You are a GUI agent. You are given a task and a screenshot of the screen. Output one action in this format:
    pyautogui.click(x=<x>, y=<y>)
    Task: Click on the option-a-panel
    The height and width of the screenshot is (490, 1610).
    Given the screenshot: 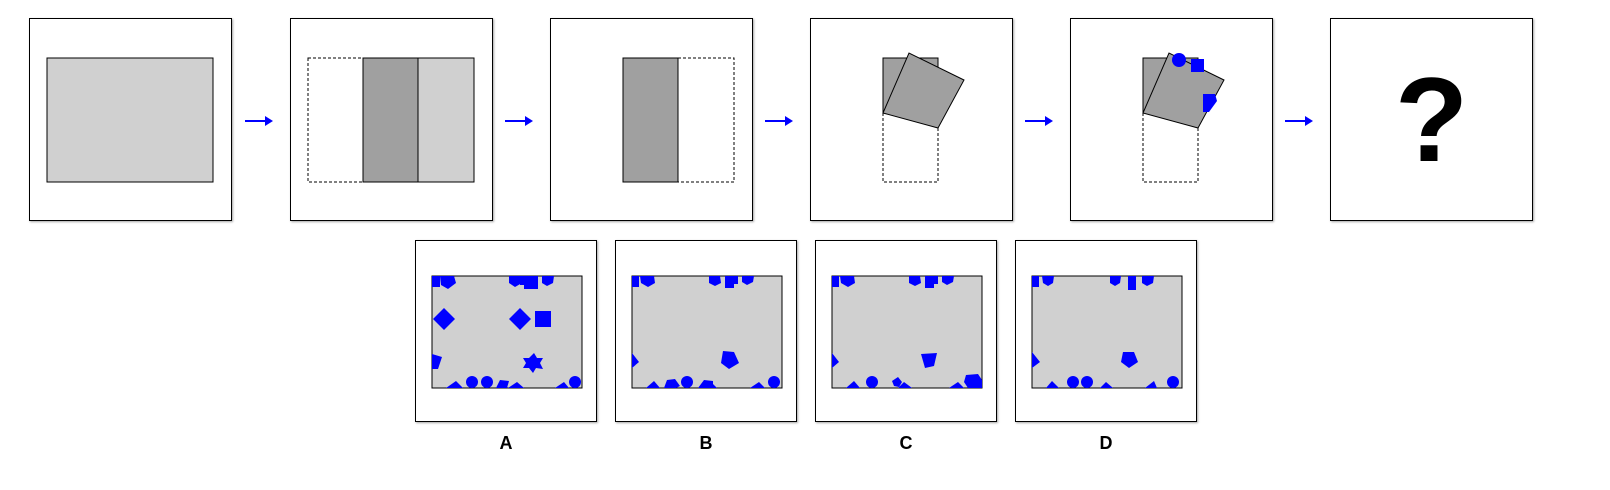 What is the action you would take?
    pyautogui.click(x=506, y=331)
    